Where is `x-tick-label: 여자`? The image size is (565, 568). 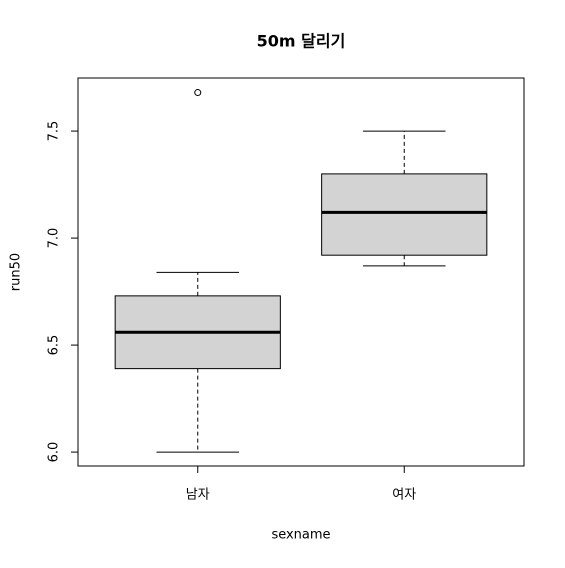
x-tick-label: 여자 is located at coordinates (404, 495).